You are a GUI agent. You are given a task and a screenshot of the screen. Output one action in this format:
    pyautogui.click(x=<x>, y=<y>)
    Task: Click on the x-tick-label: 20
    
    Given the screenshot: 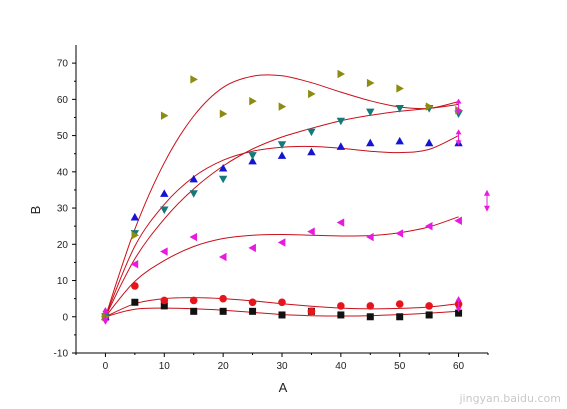 What is the action you would take?
    pyautogui.click(x=224, y=366)
    